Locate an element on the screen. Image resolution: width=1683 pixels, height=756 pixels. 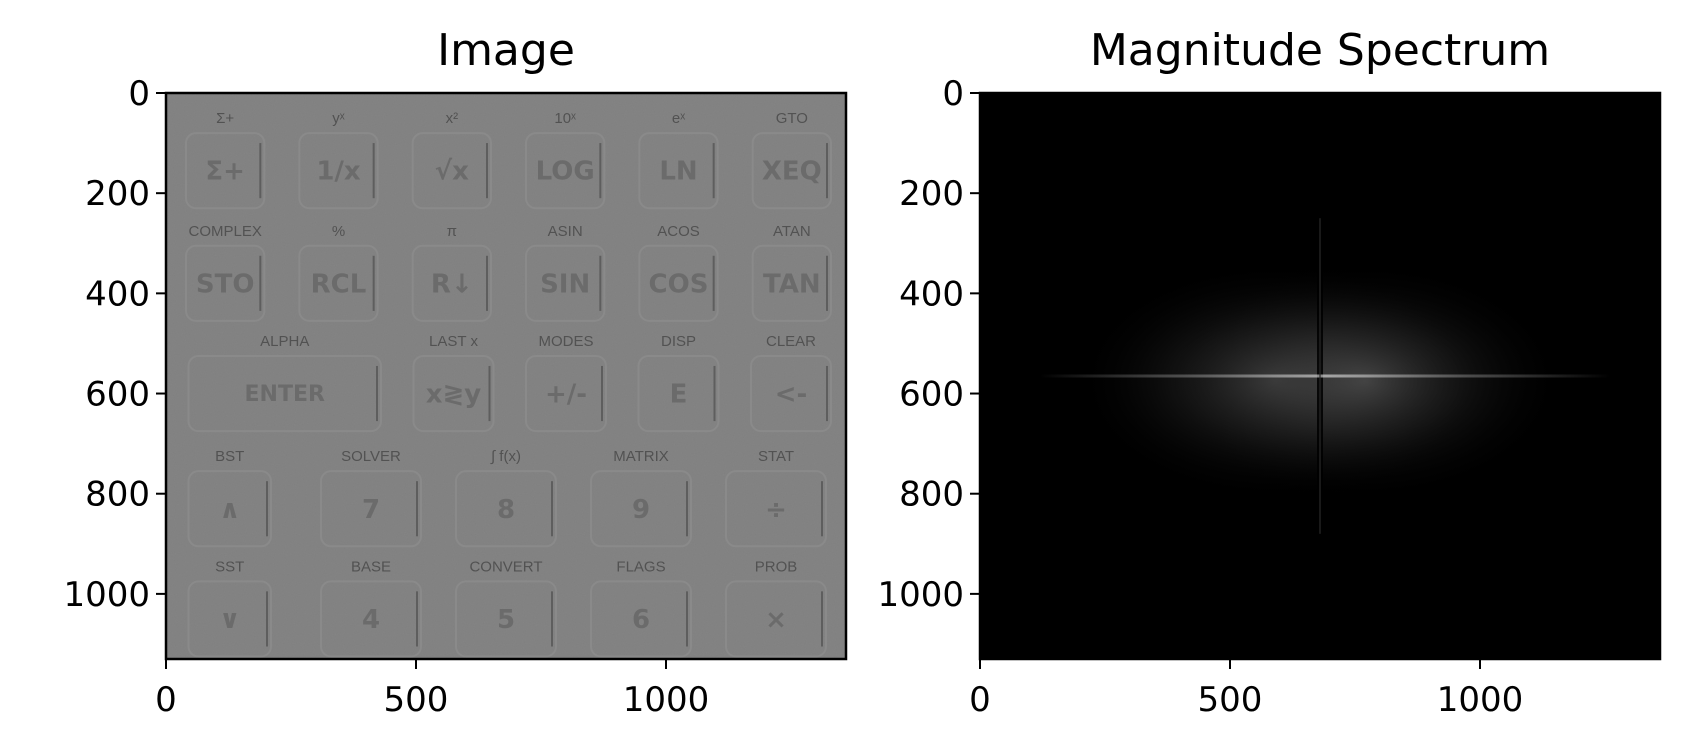
calculator-key: 8 ∫ f(x) is located at coordinates (506, 498).